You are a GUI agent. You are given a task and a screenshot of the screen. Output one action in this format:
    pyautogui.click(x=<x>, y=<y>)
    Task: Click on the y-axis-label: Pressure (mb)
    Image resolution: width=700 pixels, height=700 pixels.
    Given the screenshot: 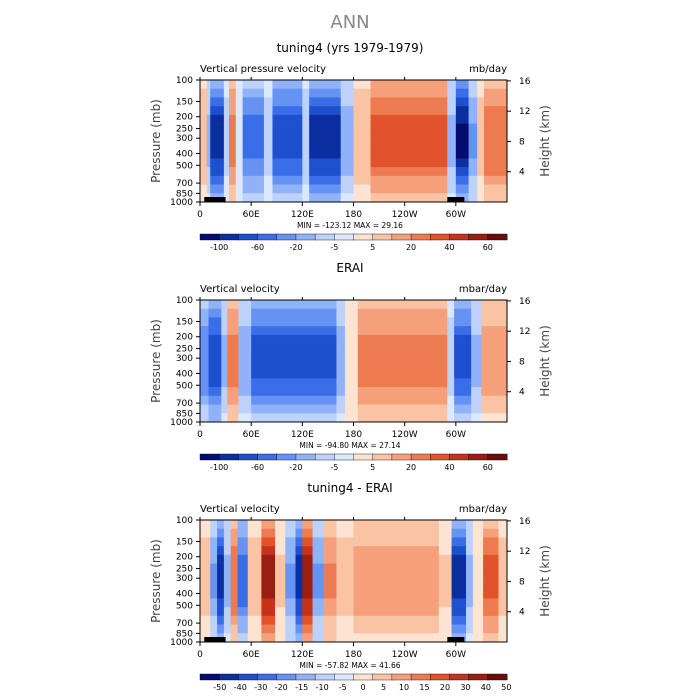 What is the action you would take?
    pyautogui.click(x=156, y=141)
    